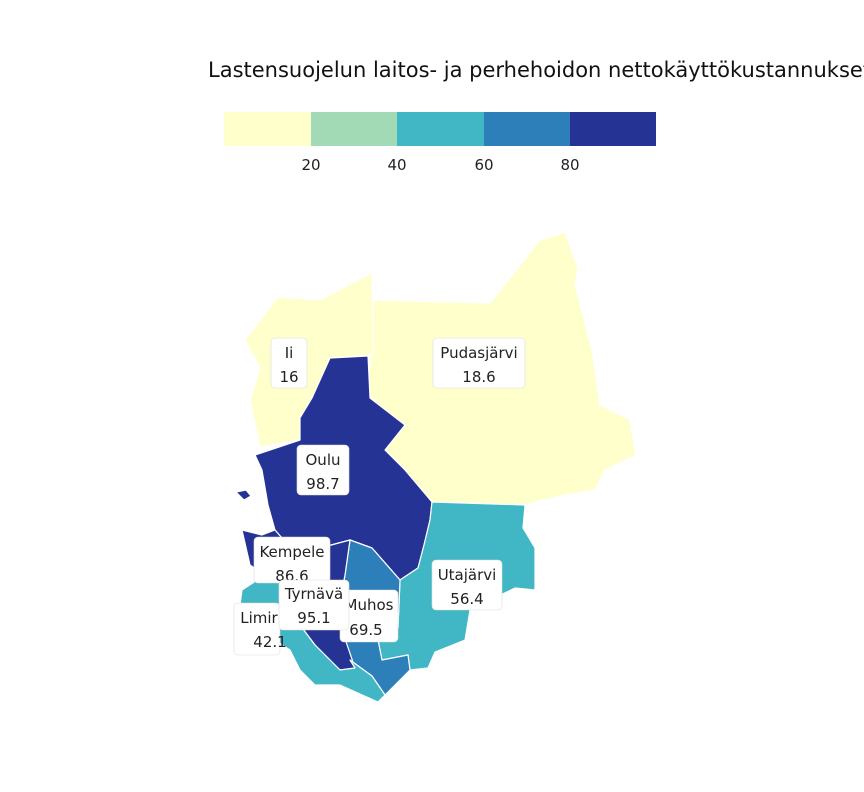 This screenshot has width=864, height=792. I want to click on legend-tick-20: 20, so click(310, 165).